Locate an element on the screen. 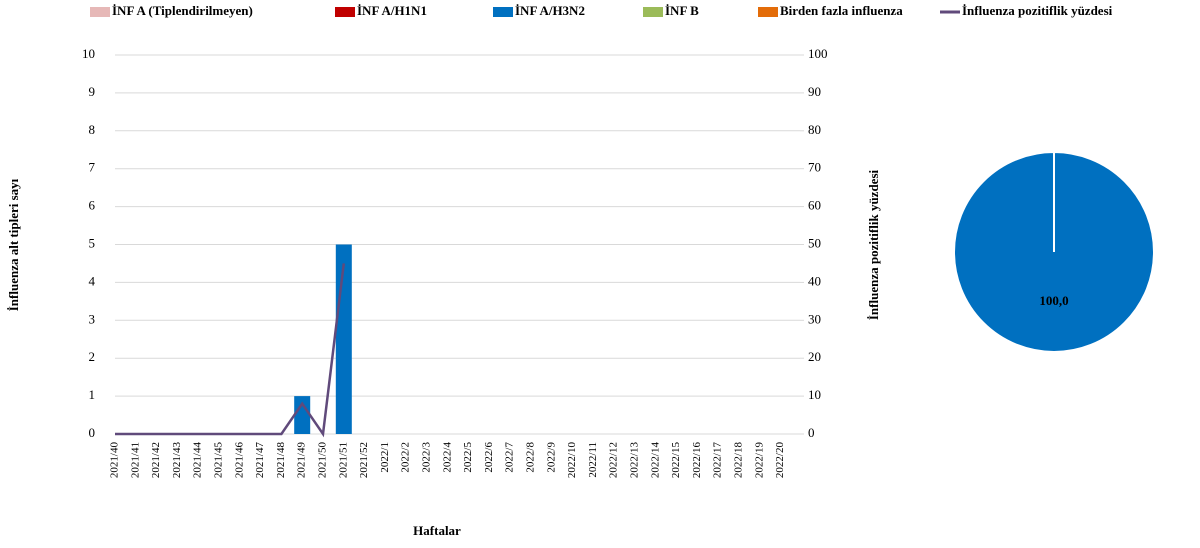 This screenshot has height=548, width=1200. y-tick-label: 1 is located at coordinates (92, 394).